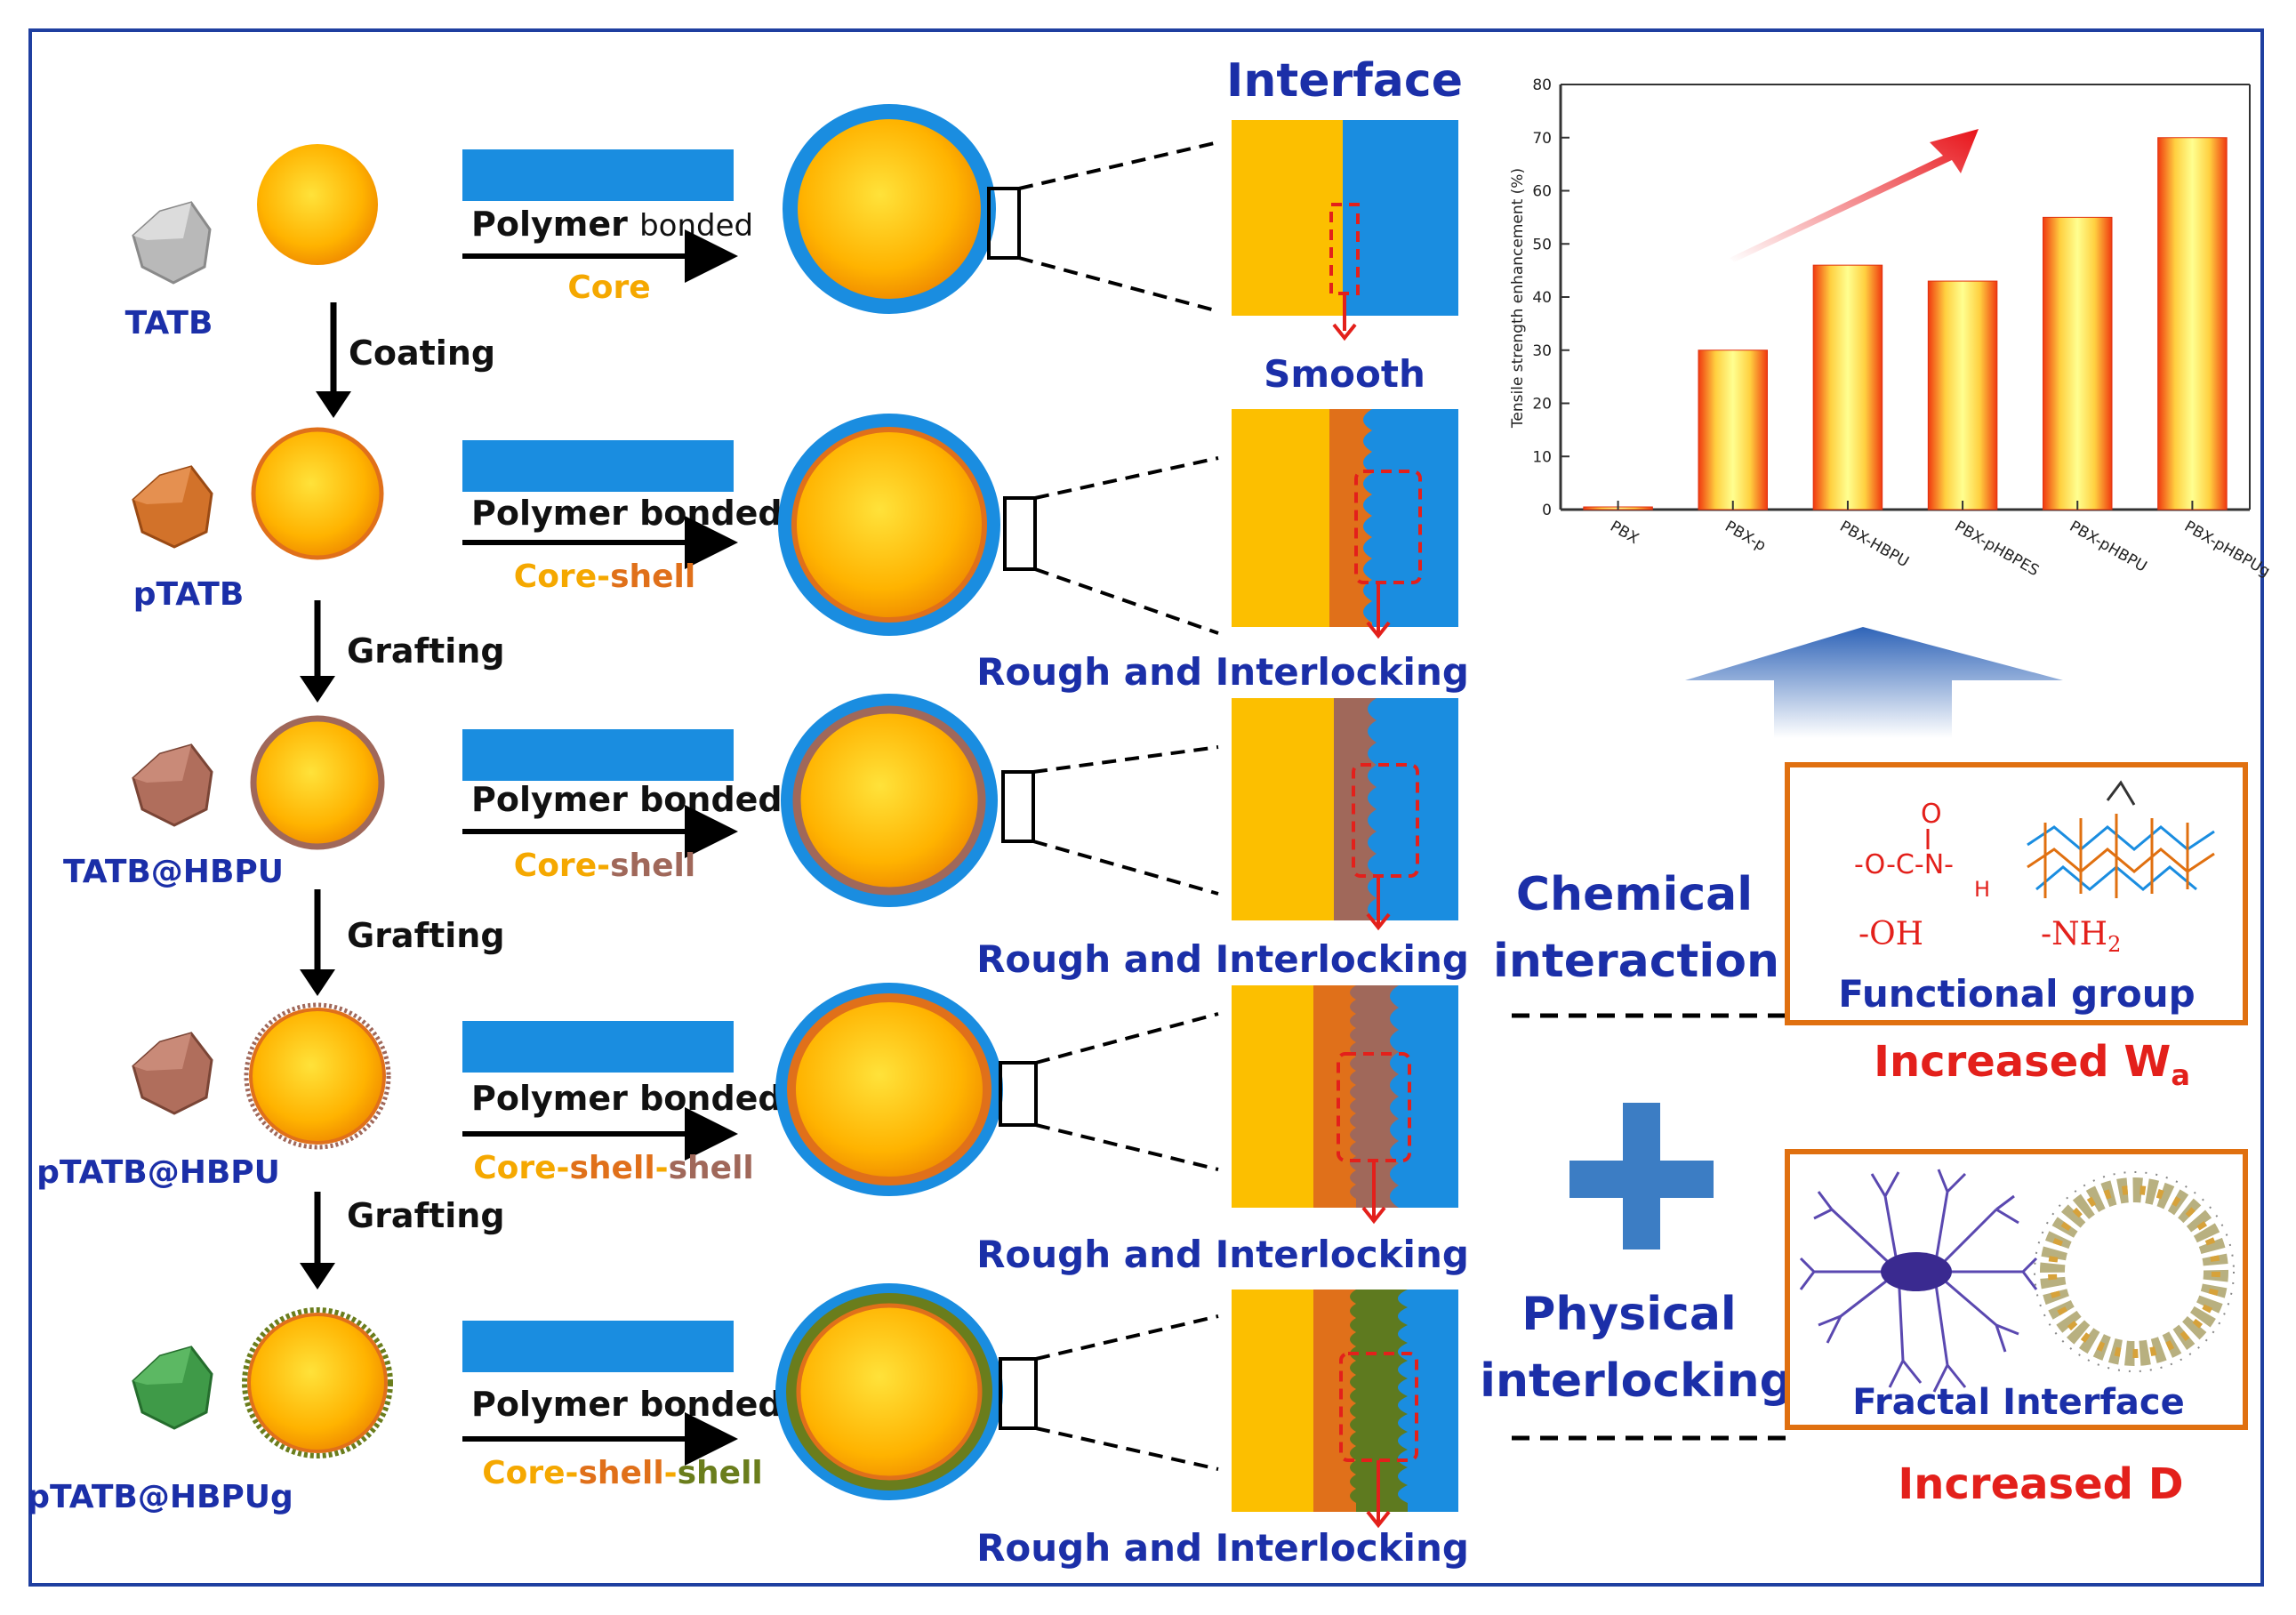 This screenshot has height=1615, width=2296. I want to click on physical-label-2: interlocking, so click(1636, 1381).